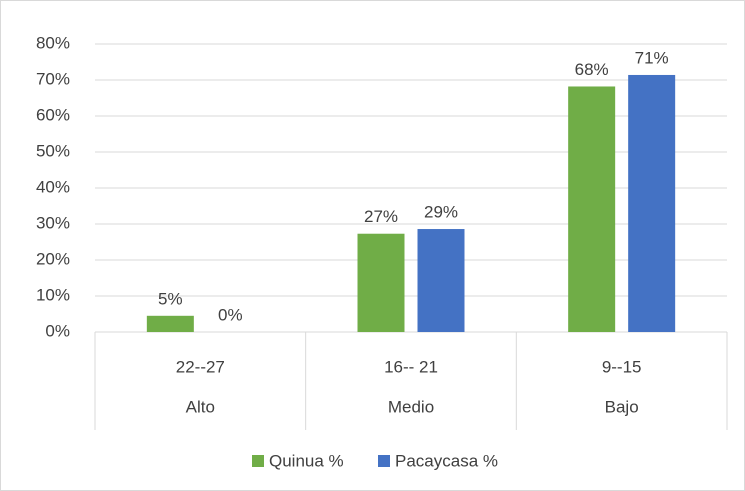 This screenshot has width=745, height=491. I want to click on data-label: 68%, so click(592, 69).